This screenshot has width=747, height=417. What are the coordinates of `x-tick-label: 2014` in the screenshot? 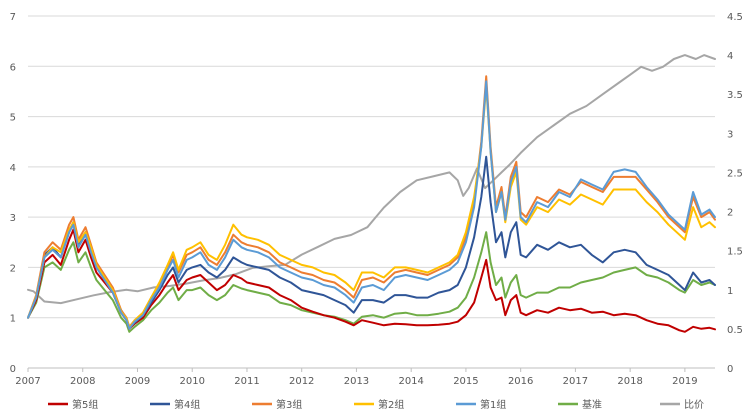 It's located at (410, 381).